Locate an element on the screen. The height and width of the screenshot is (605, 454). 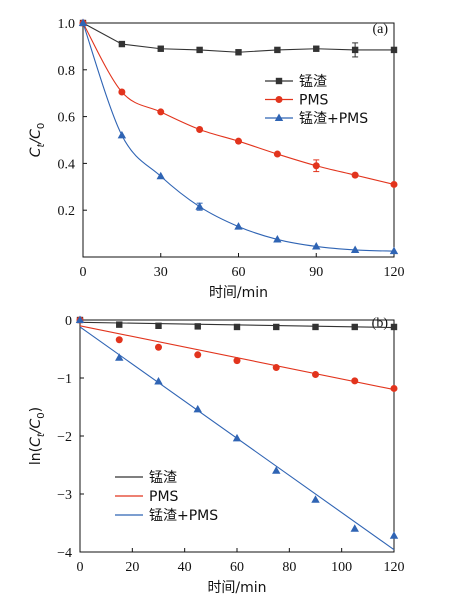
x-tick-label: 80 is located at coordinates (289, 567).